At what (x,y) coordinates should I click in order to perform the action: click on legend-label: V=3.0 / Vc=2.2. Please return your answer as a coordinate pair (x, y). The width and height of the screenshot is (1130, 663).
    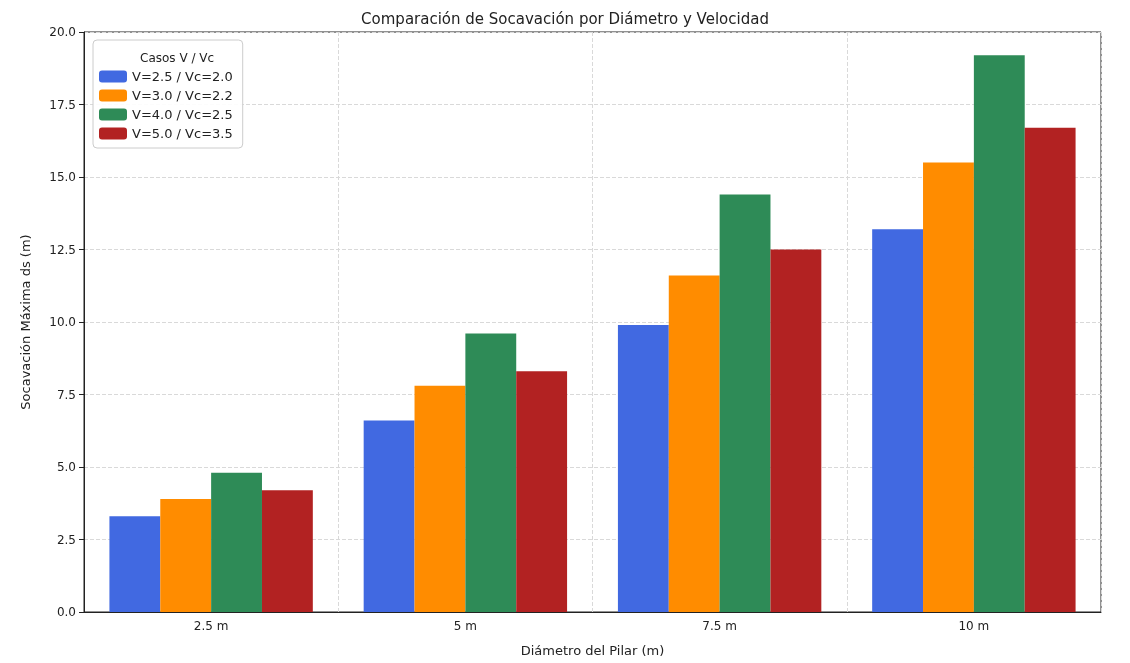
    Looking at the image, I should click on (182, 95).